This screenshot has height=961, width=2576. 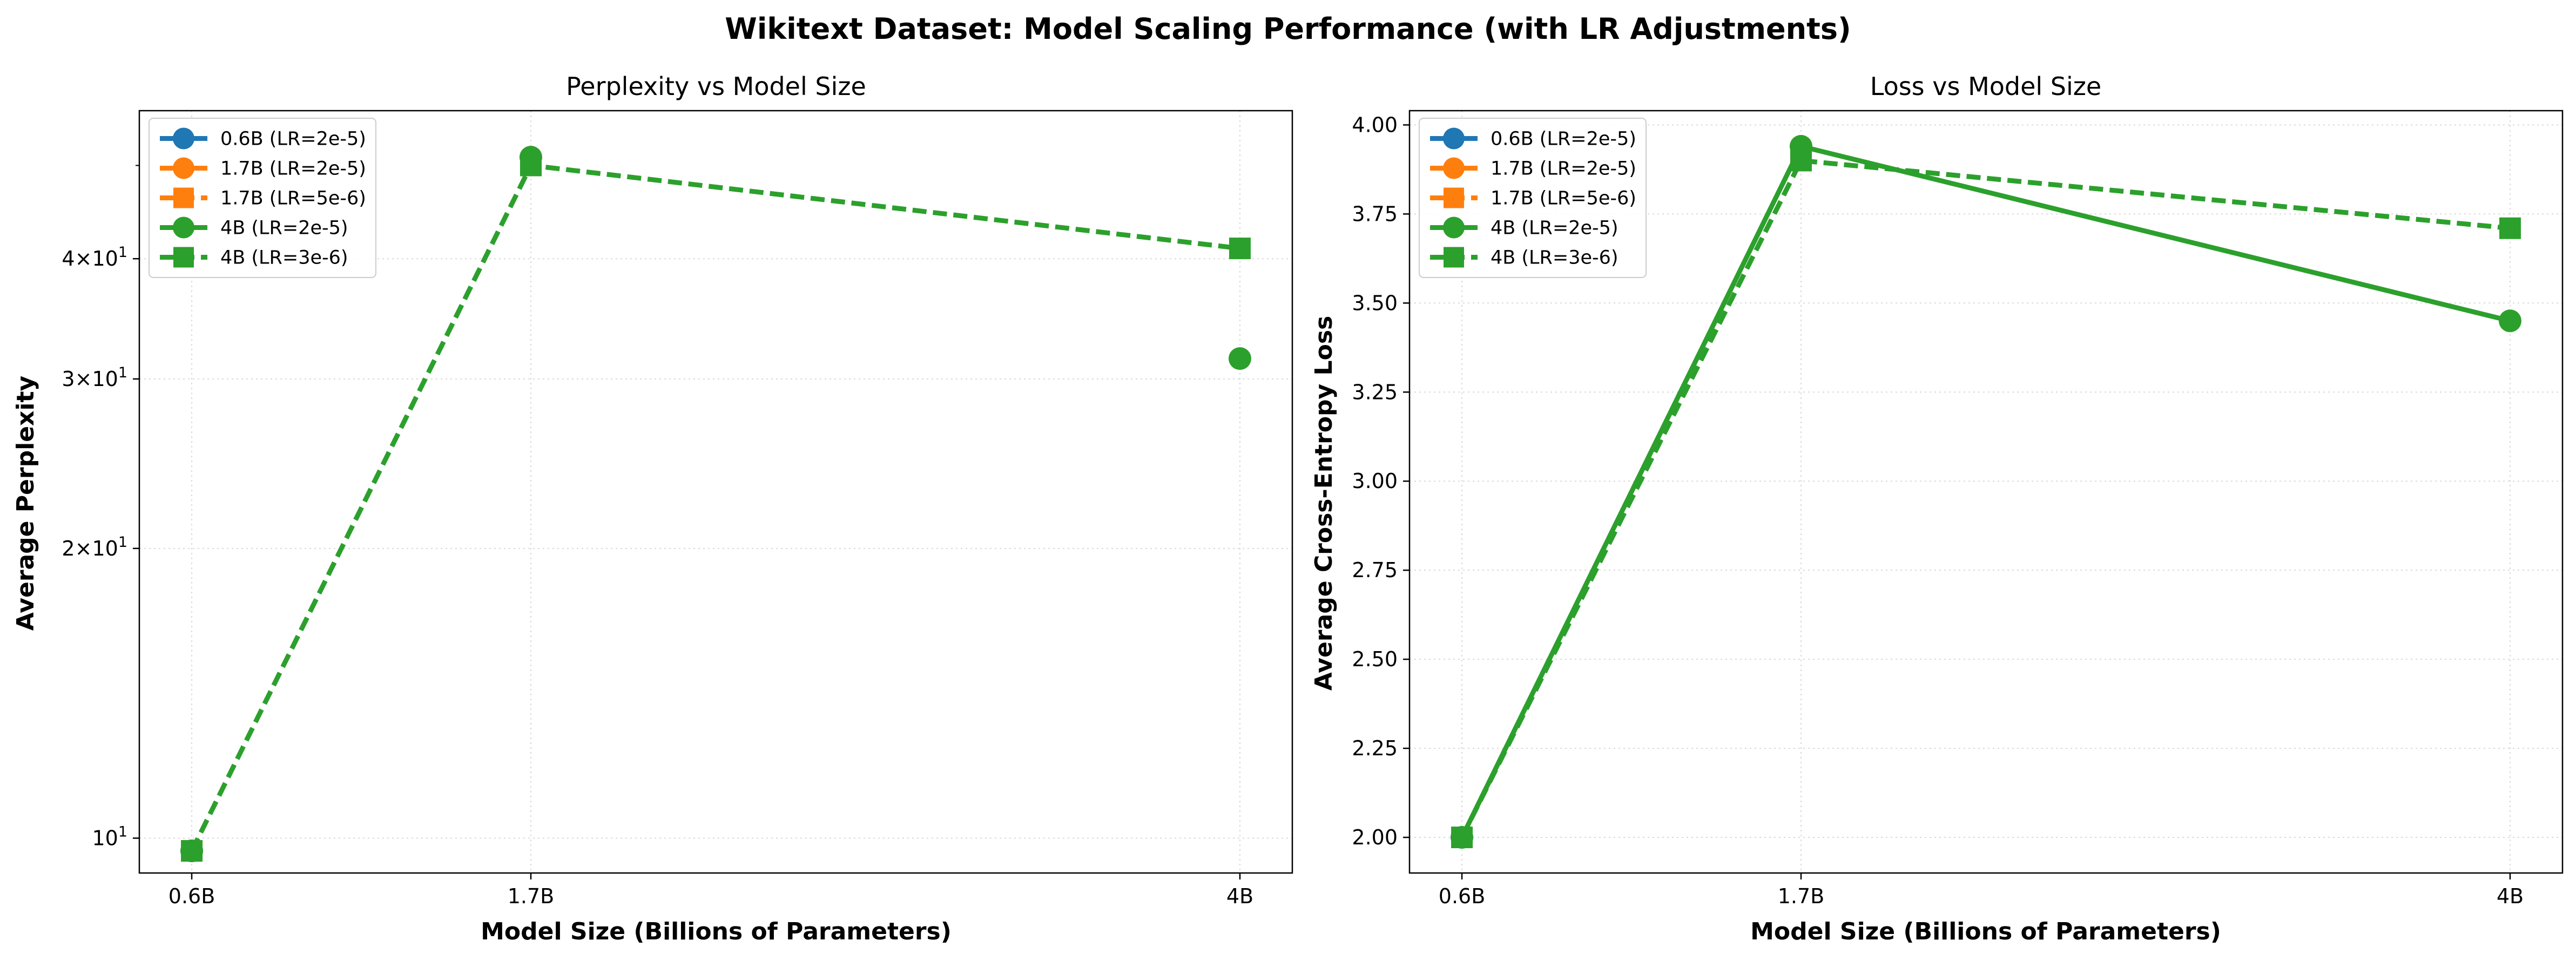 I want to click on y-tick-label: 2×10¹, so click(x=94, y=547).